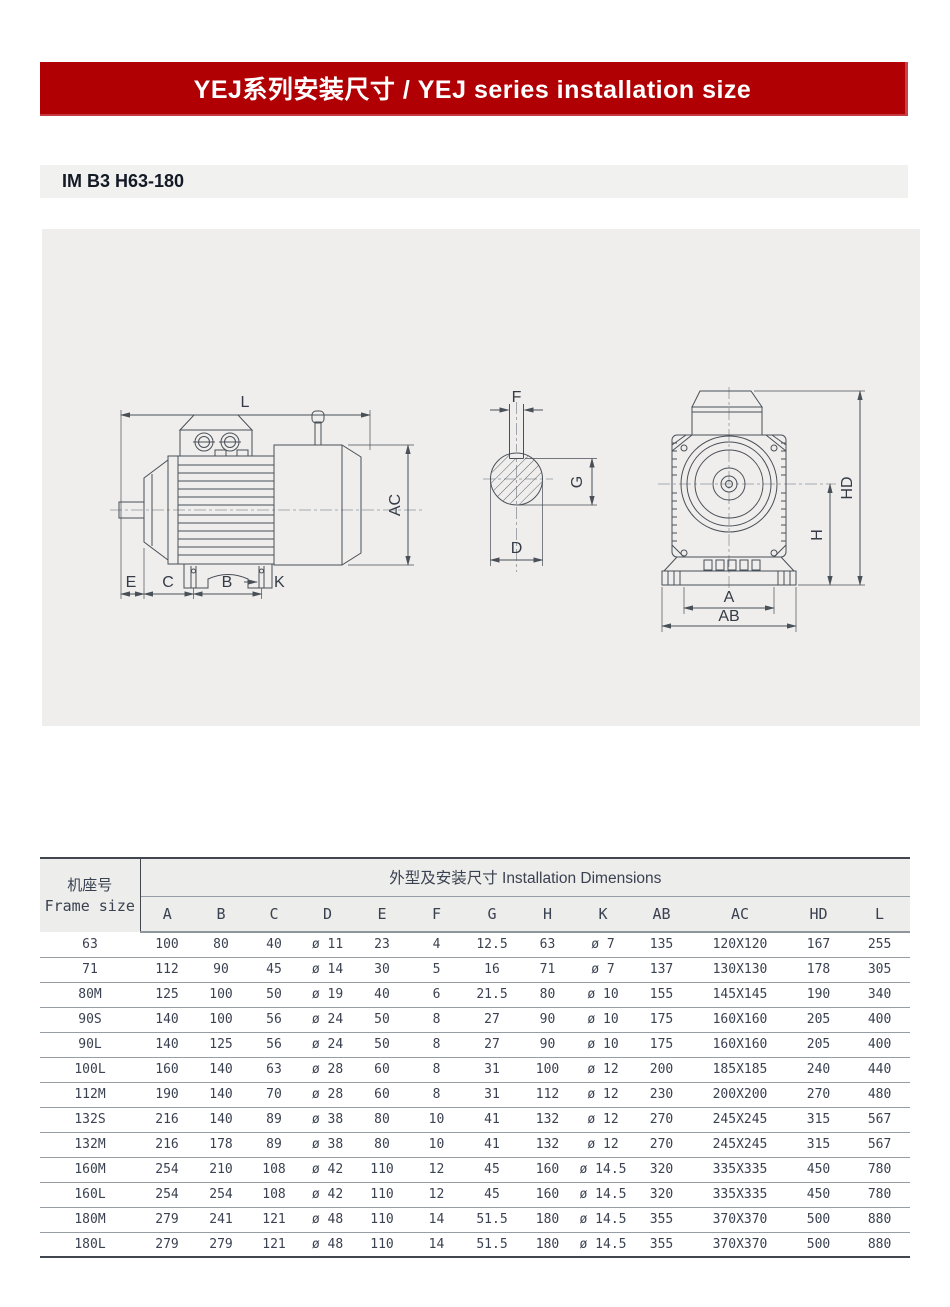  Describe the element at coordinates (740, 1020) in the screenshot. I see `dimension-cell: 160X160` at that location.